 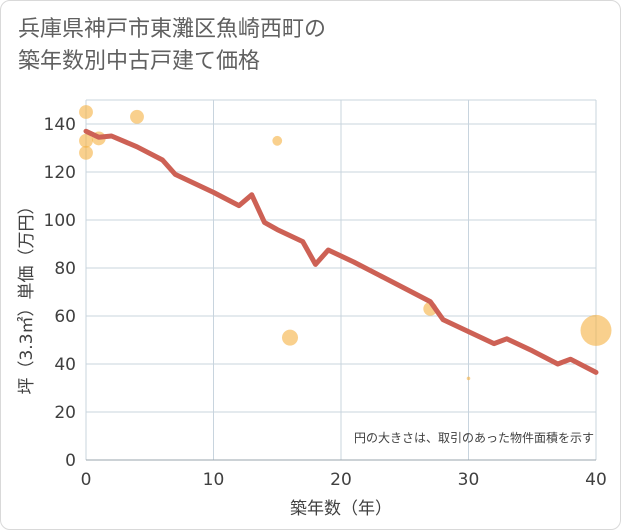 I want to click on y-tick-label: 140, so click(x=60, y=125).